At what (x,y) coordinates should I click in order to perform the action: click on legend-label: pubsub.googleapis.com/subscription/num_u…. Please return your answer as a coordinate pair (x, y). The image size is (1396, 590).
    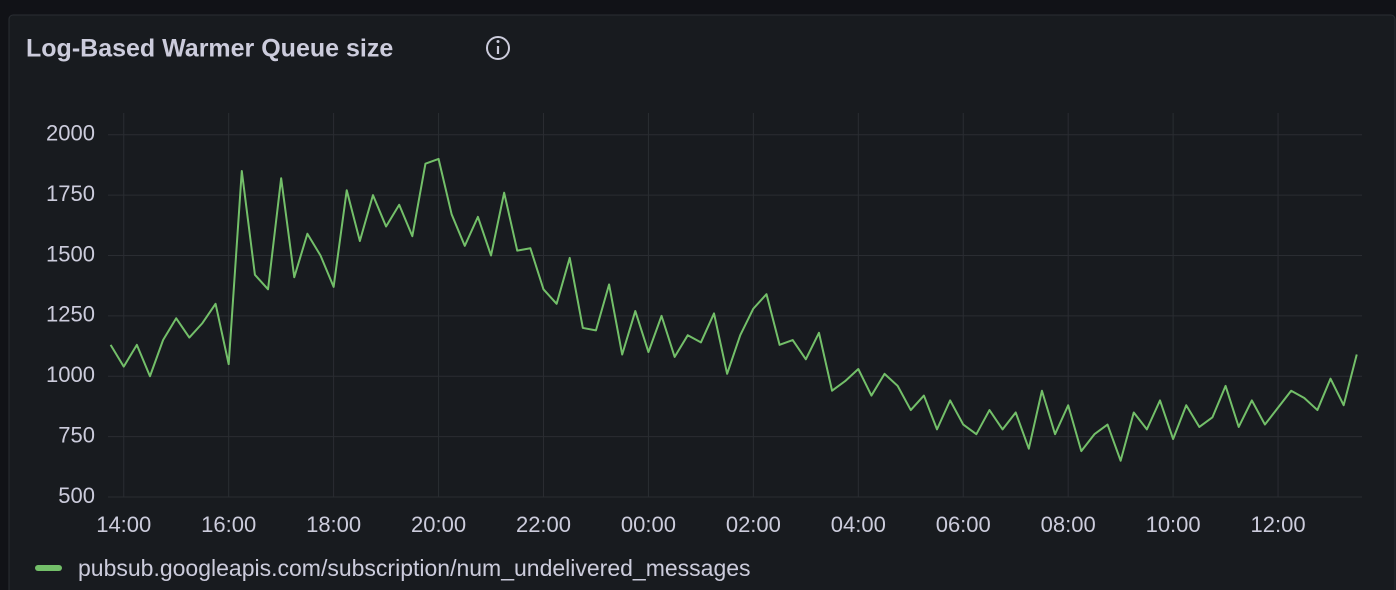
    Looking at the image, I should click on (414, 568).